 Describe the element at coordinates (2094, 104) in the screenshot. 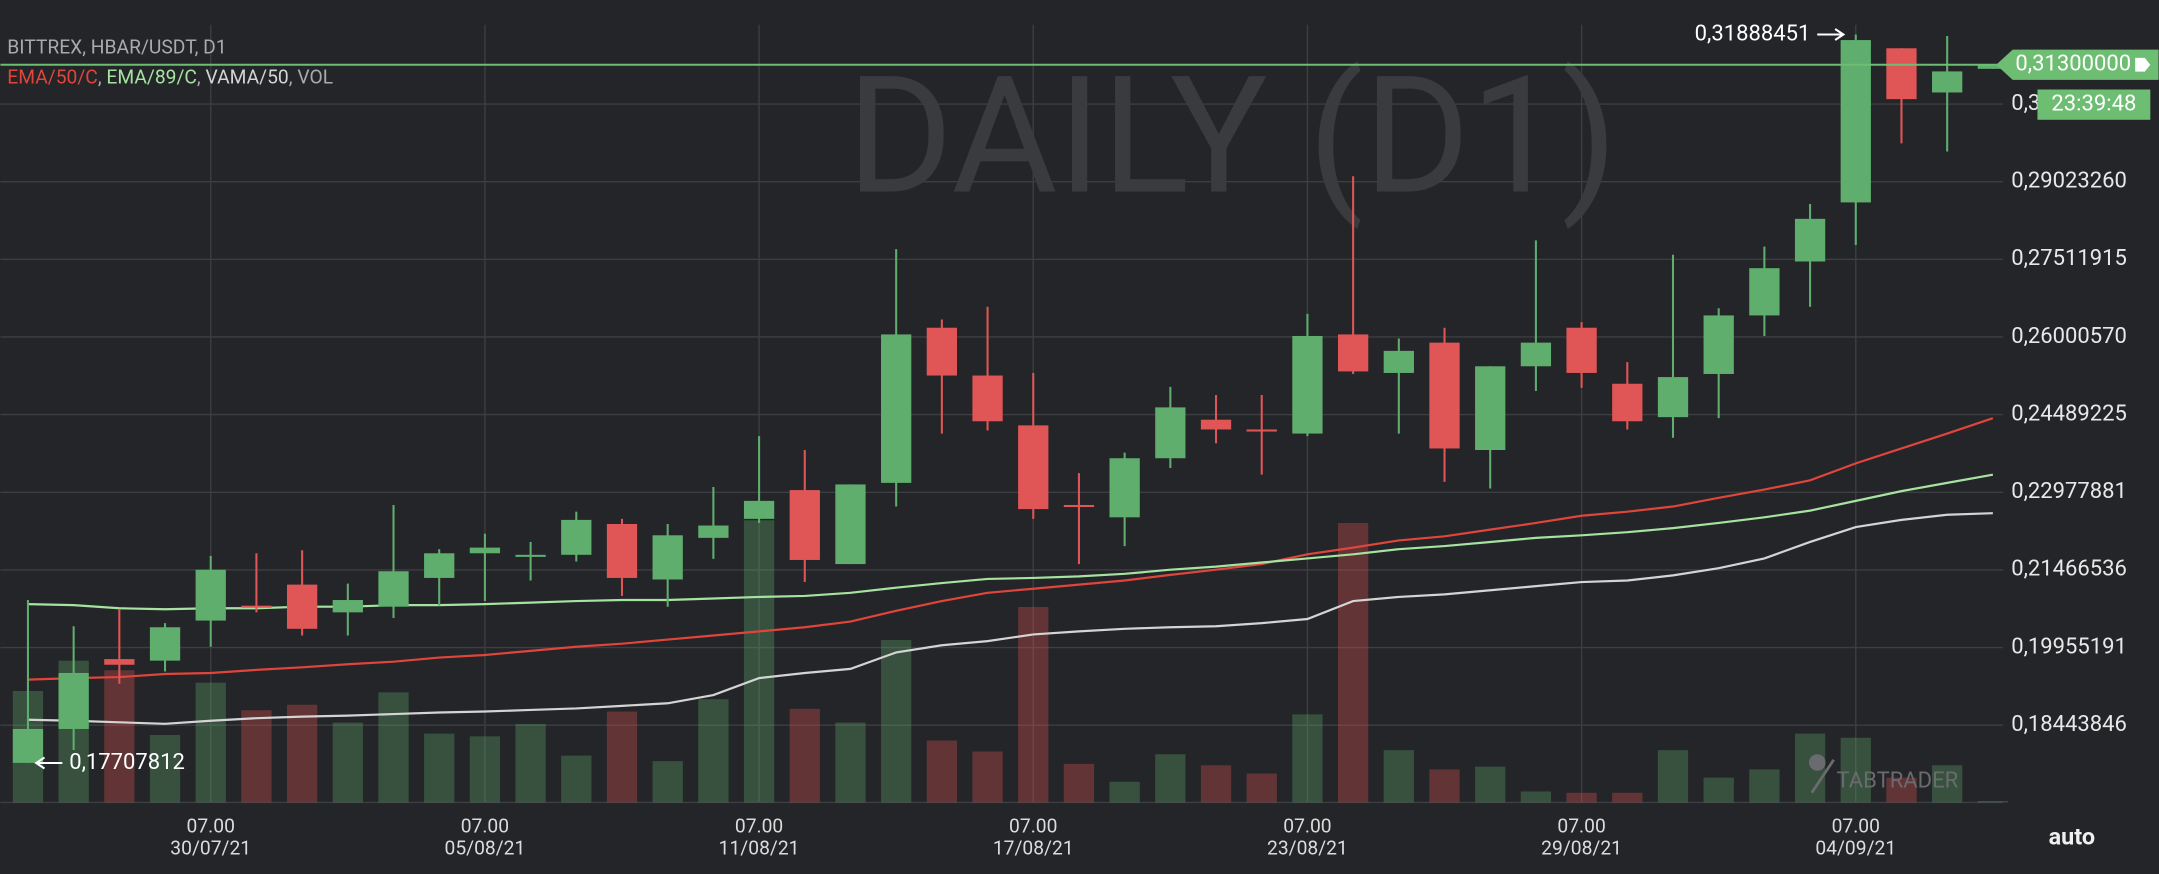

I see `countdown-box` at that location.